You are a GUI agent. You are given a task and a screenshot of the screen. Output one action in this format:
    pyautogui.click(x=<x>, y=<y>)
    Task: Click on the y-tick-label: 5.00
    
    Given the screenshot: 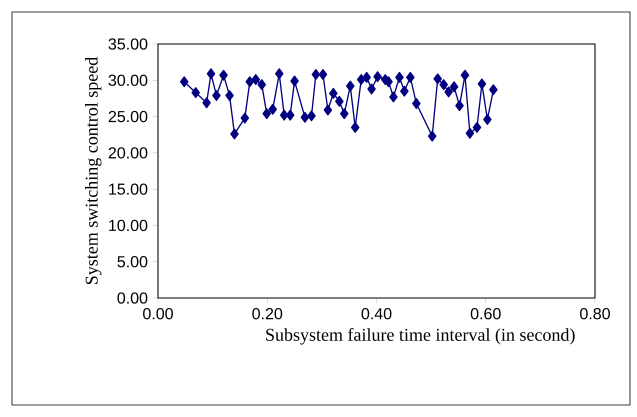 What is the action you would take?
    pyautogui.click(x=132, y=262)
    